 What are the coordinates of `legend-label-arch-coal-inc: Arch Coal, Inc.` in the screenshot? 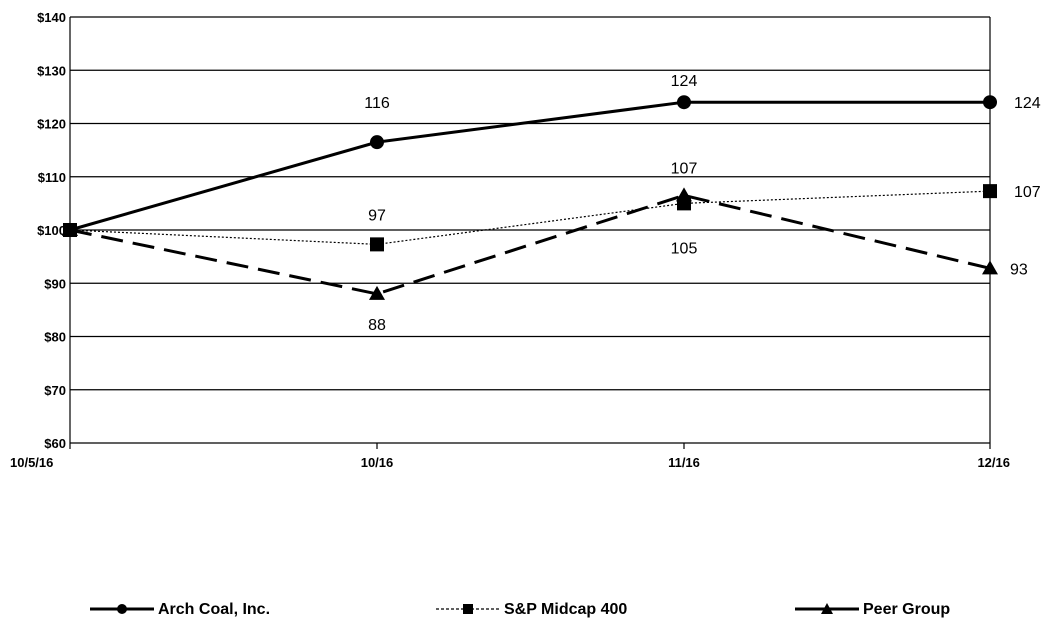 It's located at (214, 609).